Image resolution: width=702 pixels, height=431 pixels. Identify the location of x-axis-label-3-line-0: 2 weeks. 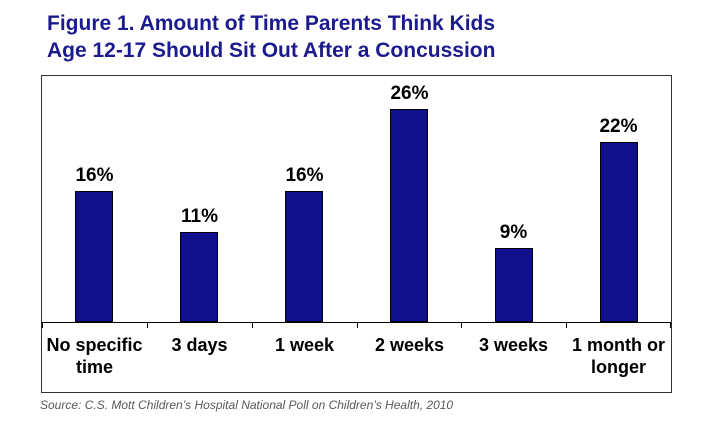
(409, 345).